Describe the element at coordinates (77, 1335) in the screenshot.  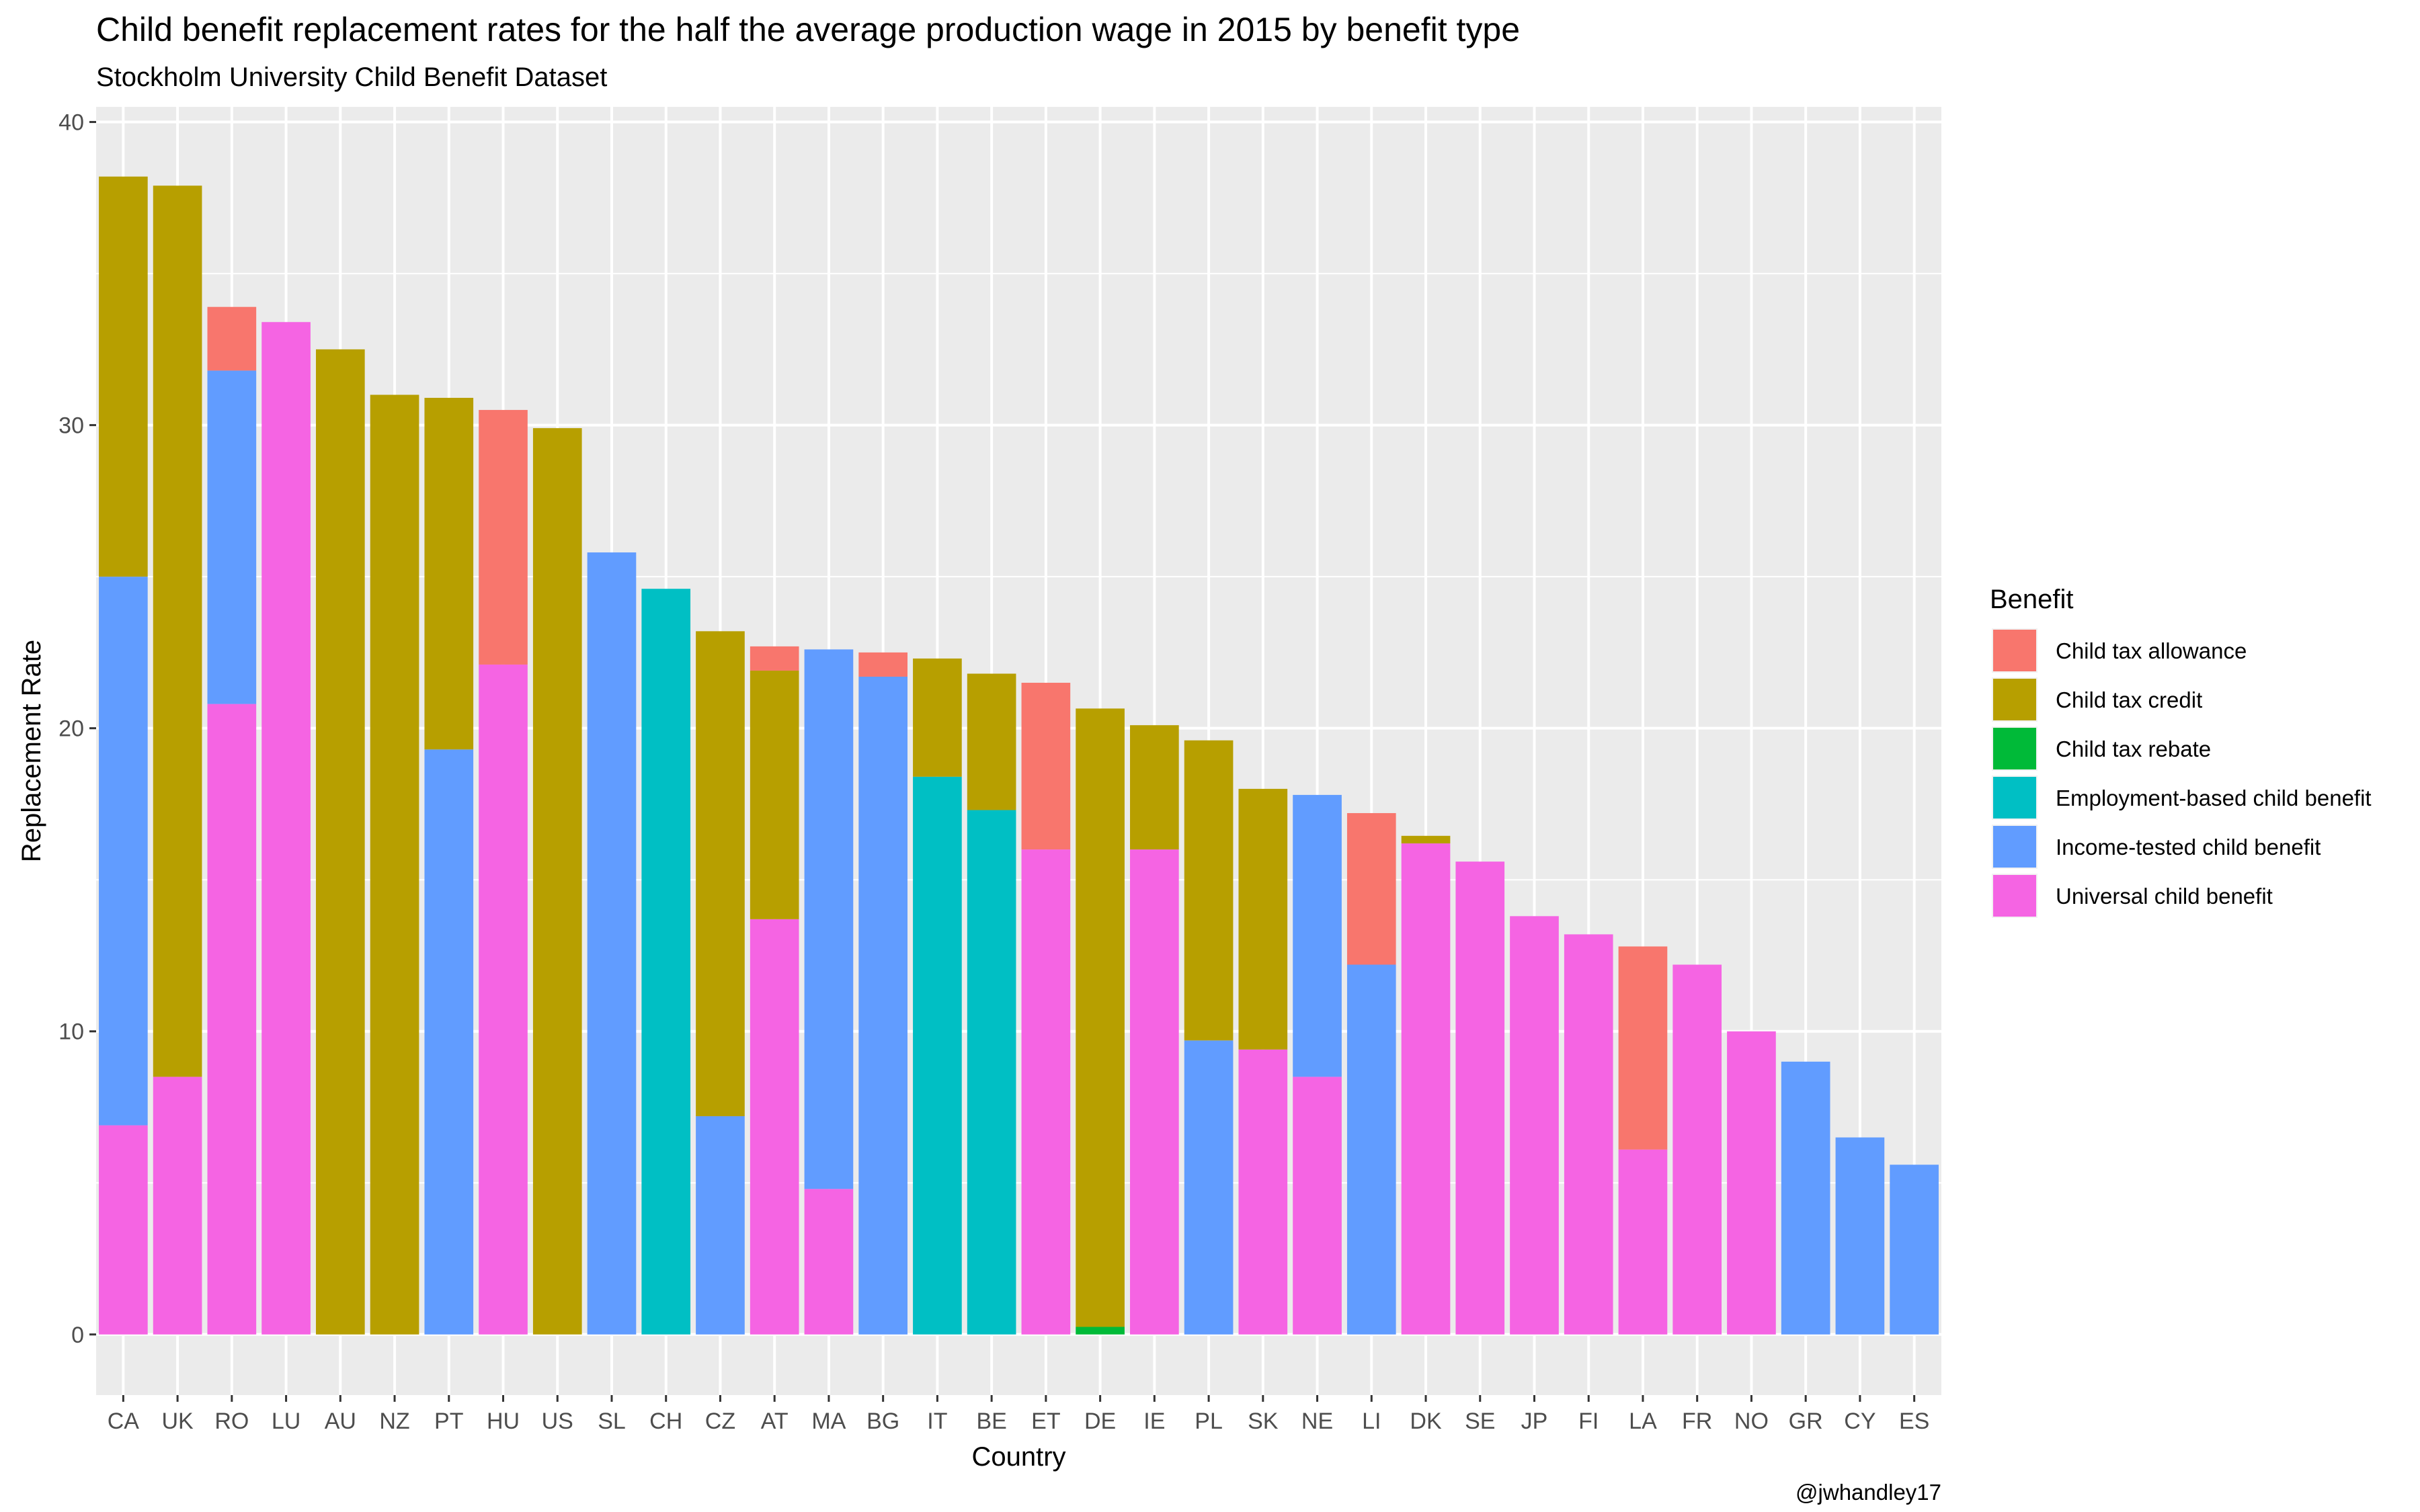
I see `y-tick-label: 0` at that location.